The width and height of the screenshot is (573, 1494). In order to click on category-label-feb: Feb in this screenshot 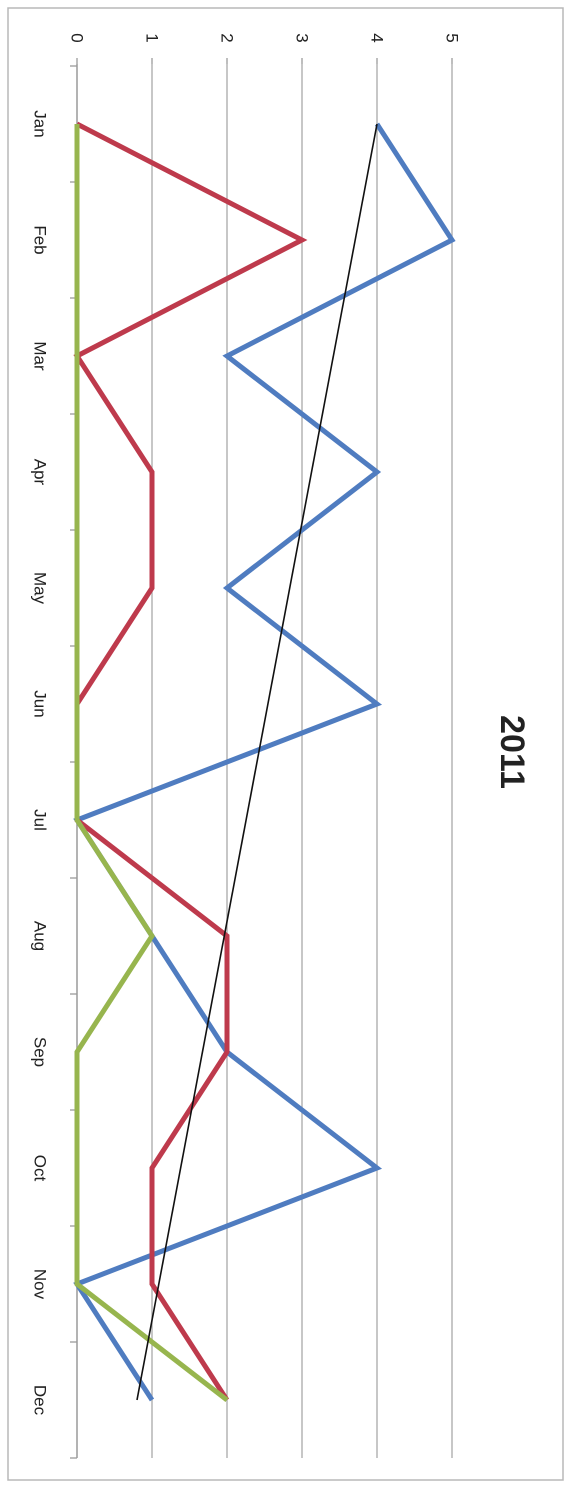, I will do `click(40, 239)`.